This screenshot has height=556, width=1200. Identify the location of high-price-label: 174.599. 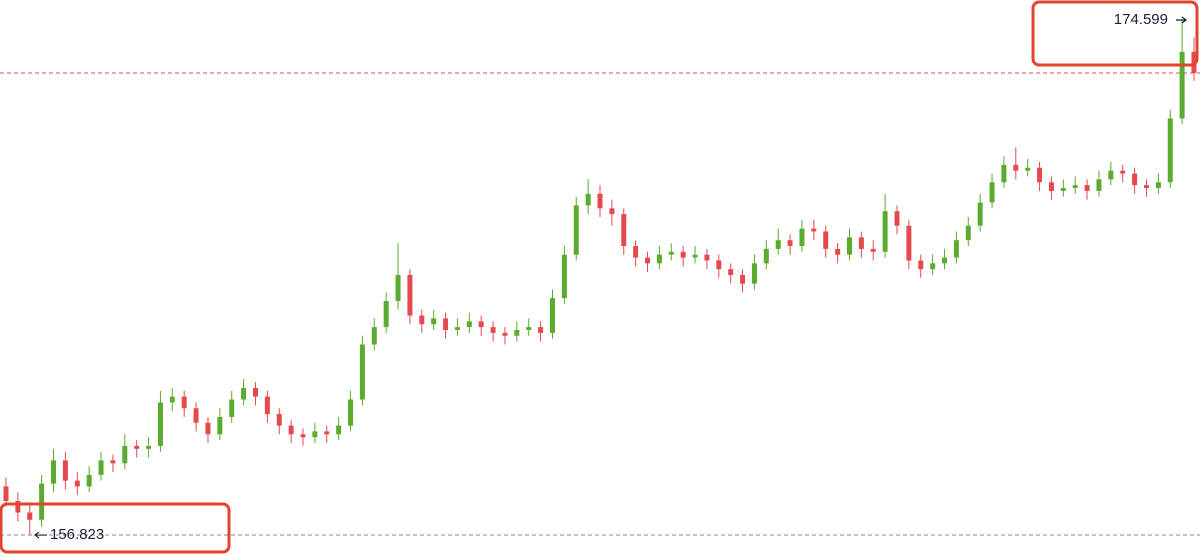
(1141, 19).